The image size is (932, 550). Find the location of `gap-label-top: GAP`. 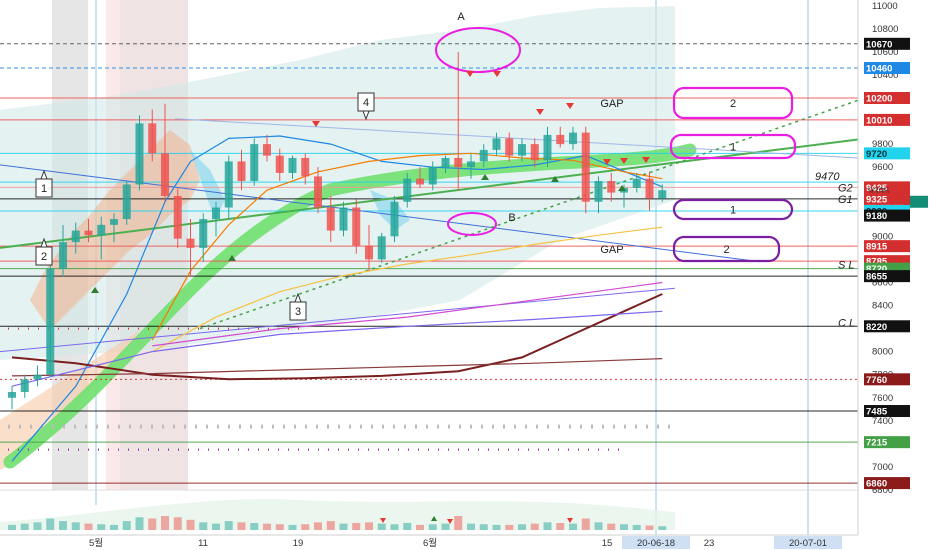

gap-label-top: GAP is located at coordinates (611, 104).